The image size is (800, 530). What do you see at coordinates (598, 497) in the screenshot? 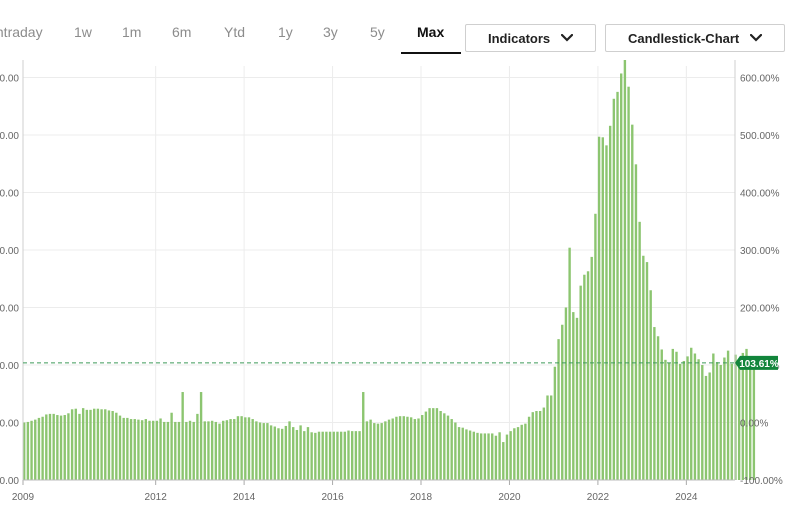
I see `x-tick-label: 2022` at bounding box center [598, 497].